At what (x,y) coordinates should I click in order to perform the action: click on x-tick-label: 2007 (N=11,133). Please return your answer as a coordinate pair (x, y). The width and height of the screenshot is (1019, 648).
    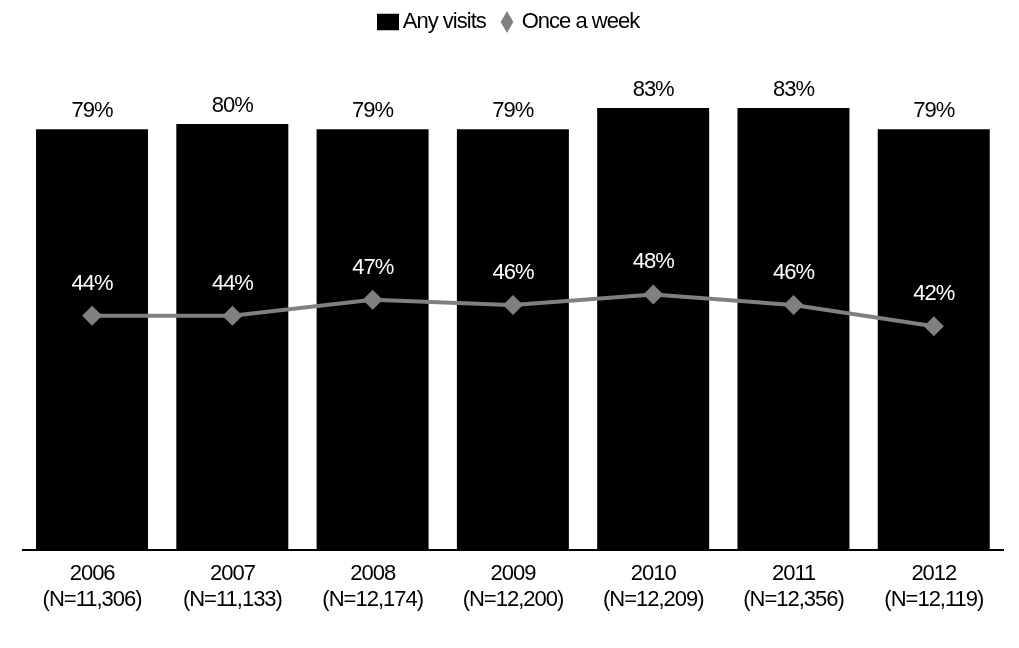
    Looking at the image, I should click on (232, 585).